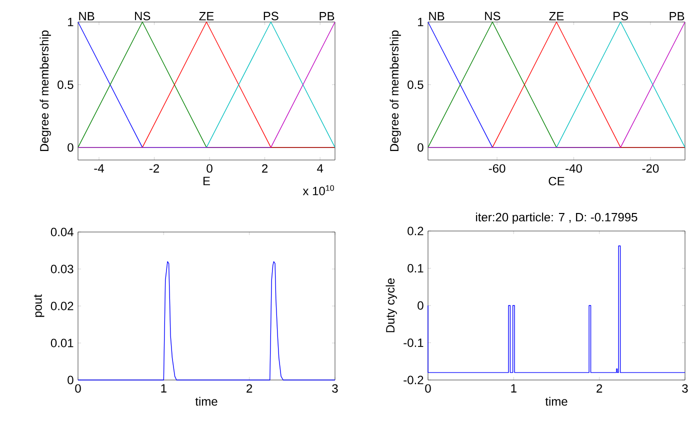 Image resolution: width=697 pixels, height=421 pixels. I want to click on x-tick-label: -2, so click(154, 168).